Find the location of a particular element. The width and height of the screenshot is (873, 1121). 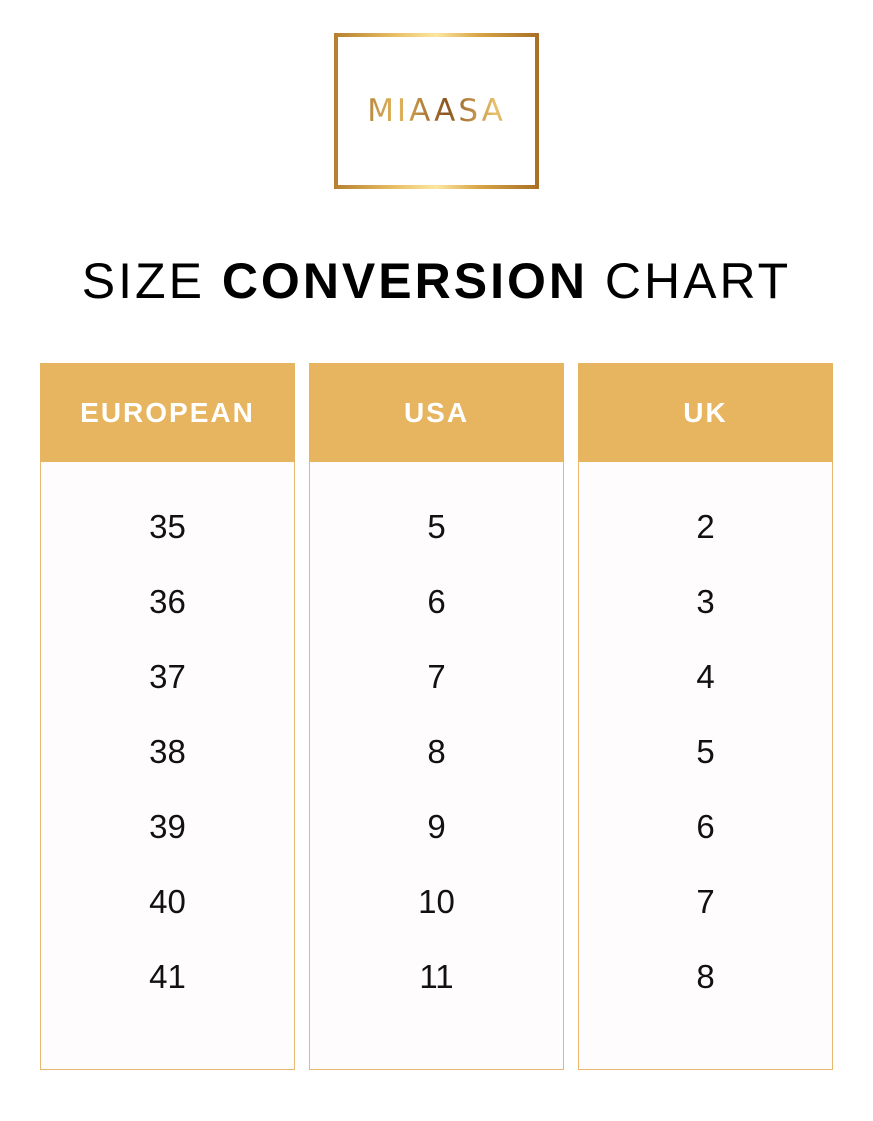

logo-text: MIAASA is located at coordinates (436, 111).